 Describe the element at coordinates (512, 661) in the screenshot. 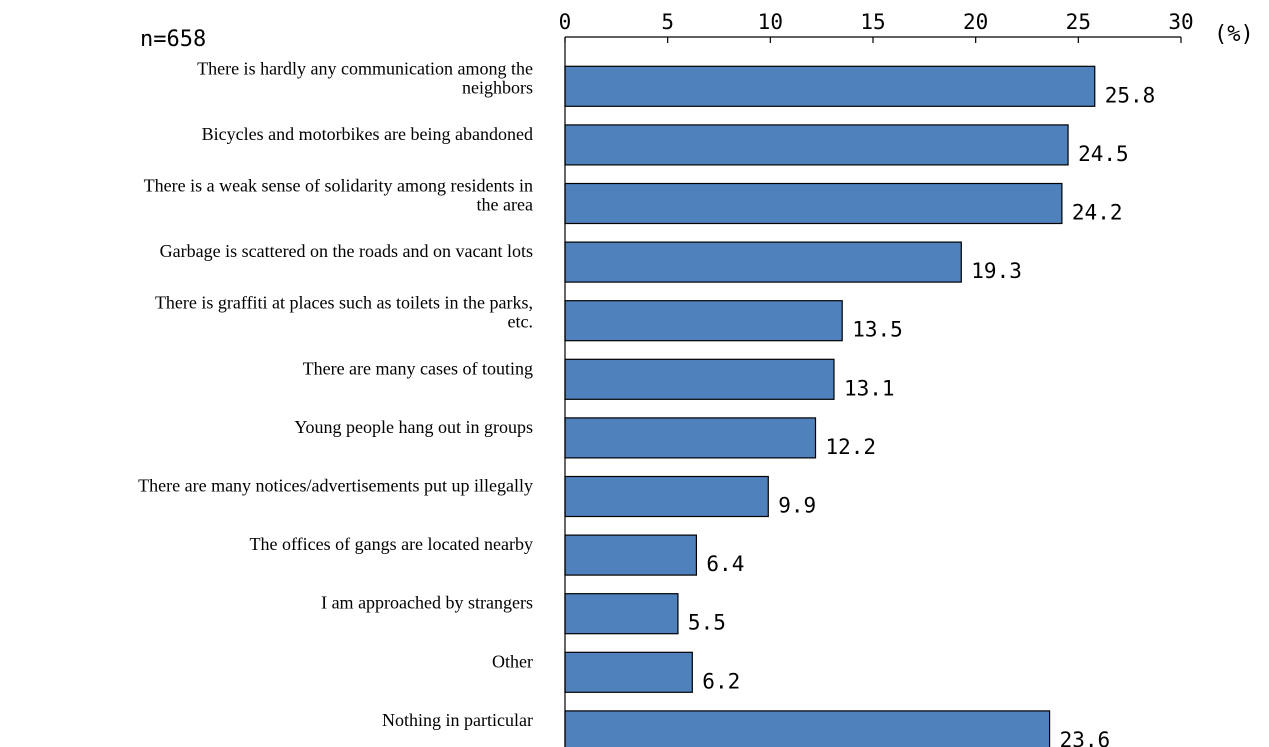

I see `category-label: Other` at that location.